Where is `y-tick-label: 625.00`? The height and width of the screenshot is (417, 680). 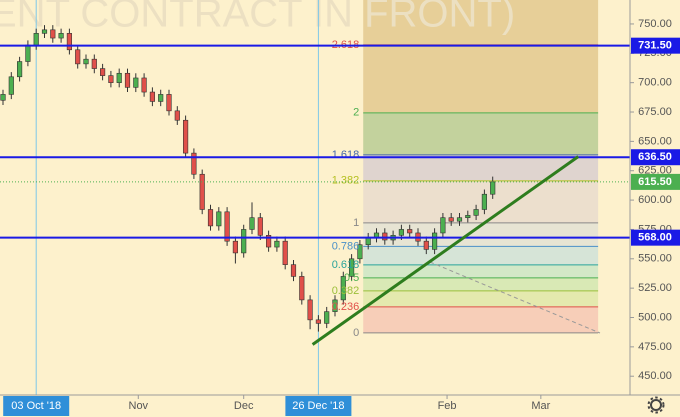 y-tick-label: 625.00 is located at coordinates (655, 171).